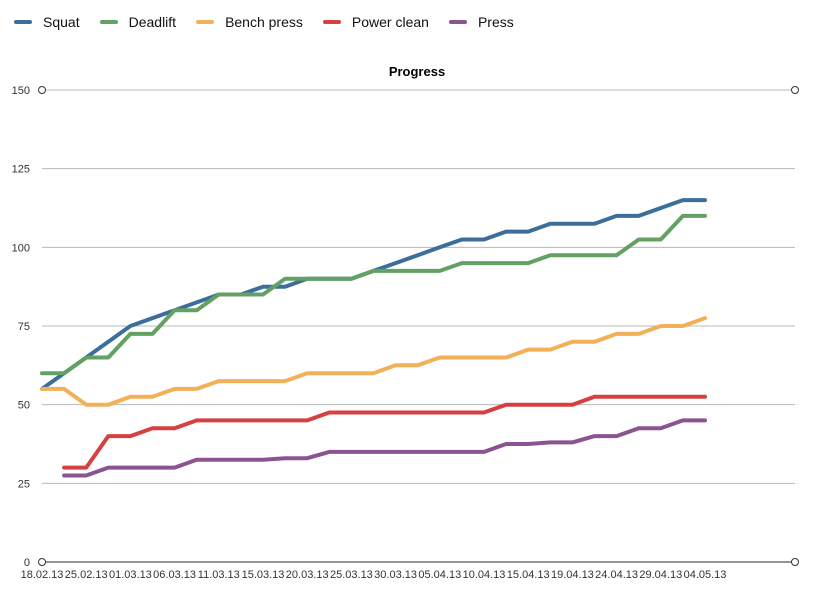 This screenshot has height=606, width=832. Describe the element at coordinates (108, 22) in the screenshot. I see `legend-swatch-deadlift` at that location.